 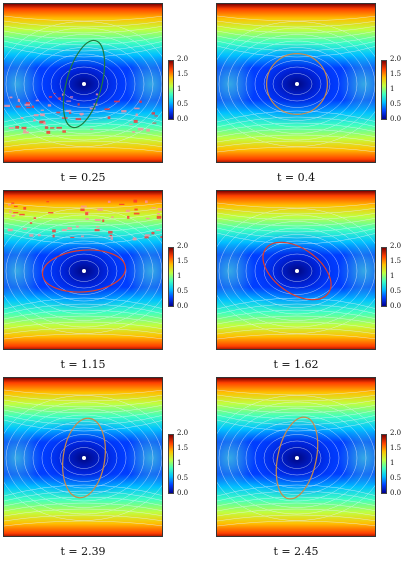 What do you see at coordinates (296, 177) in the screenshot?
I see `panel-caption: t = 0.4` at bounding box center [296, 177].